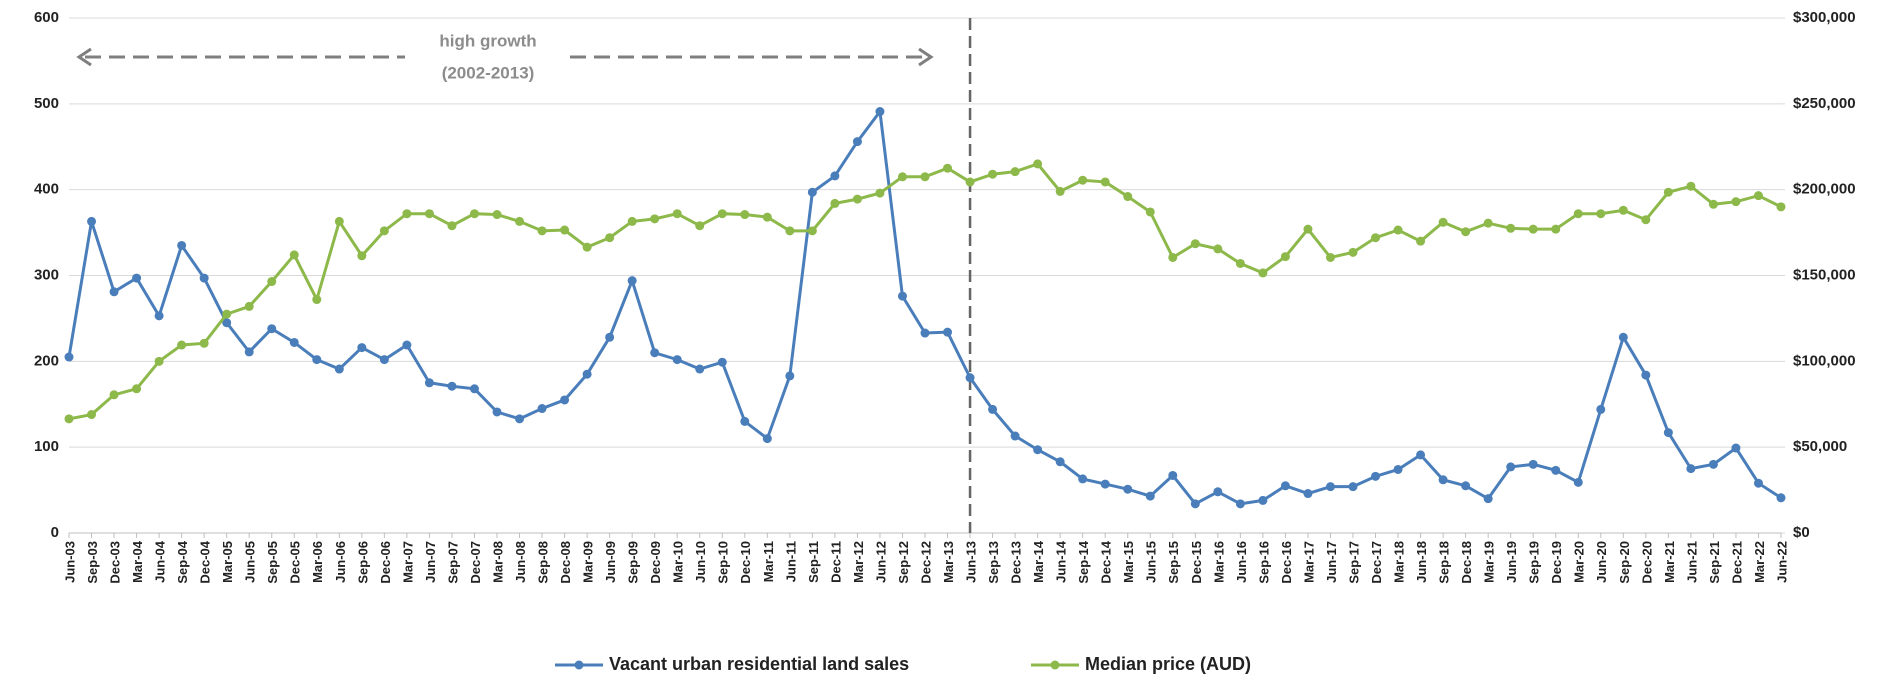 This screenshot has height=681, width=1891. What do you see at coordinates (1241, 562) in the screenshot?
I see `x-tick-label: Jun-16` at bounding box center [1241, 562].